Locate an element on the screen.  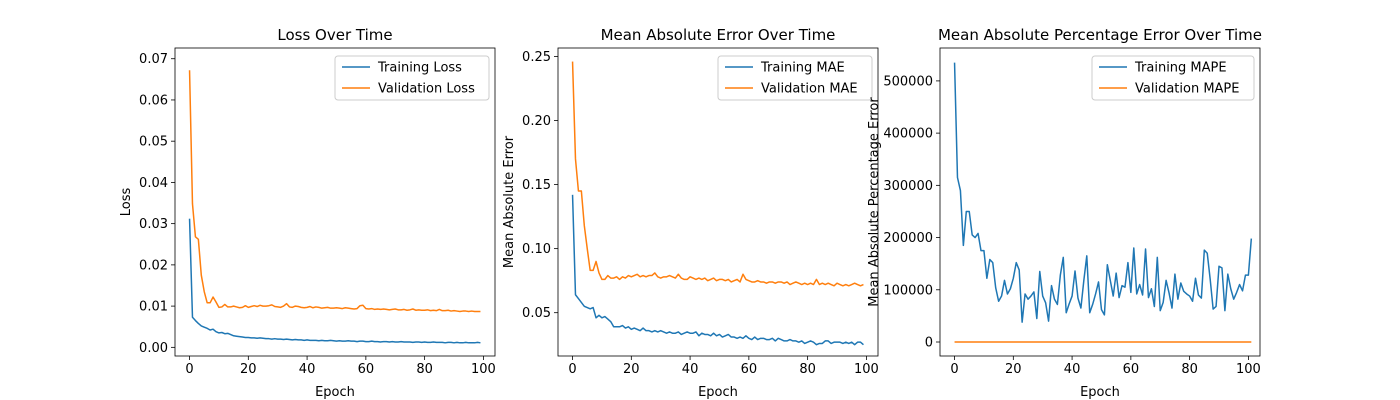
legend-label: Validation MAE is located at coordinates (809, 89).